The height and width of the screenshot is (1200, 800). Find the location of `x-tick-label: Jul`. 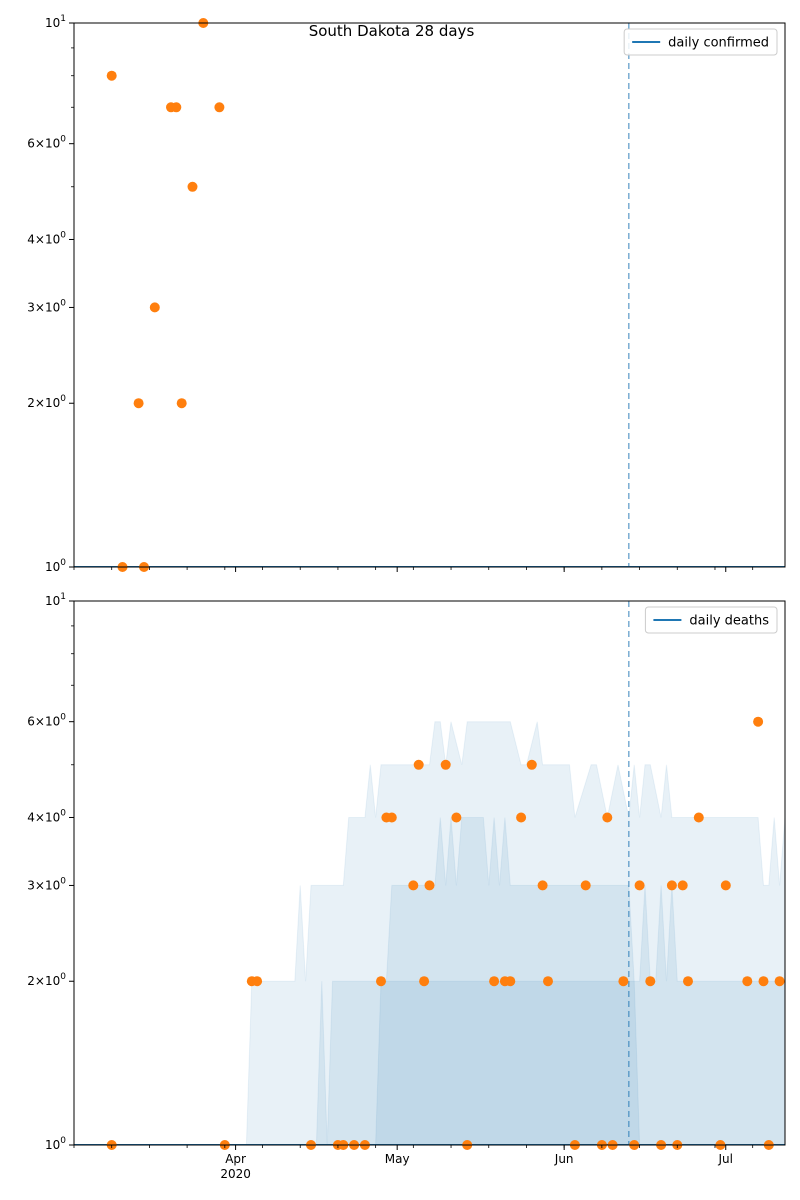

x-tick-label: Jul is located at coordinates (725, 1159).